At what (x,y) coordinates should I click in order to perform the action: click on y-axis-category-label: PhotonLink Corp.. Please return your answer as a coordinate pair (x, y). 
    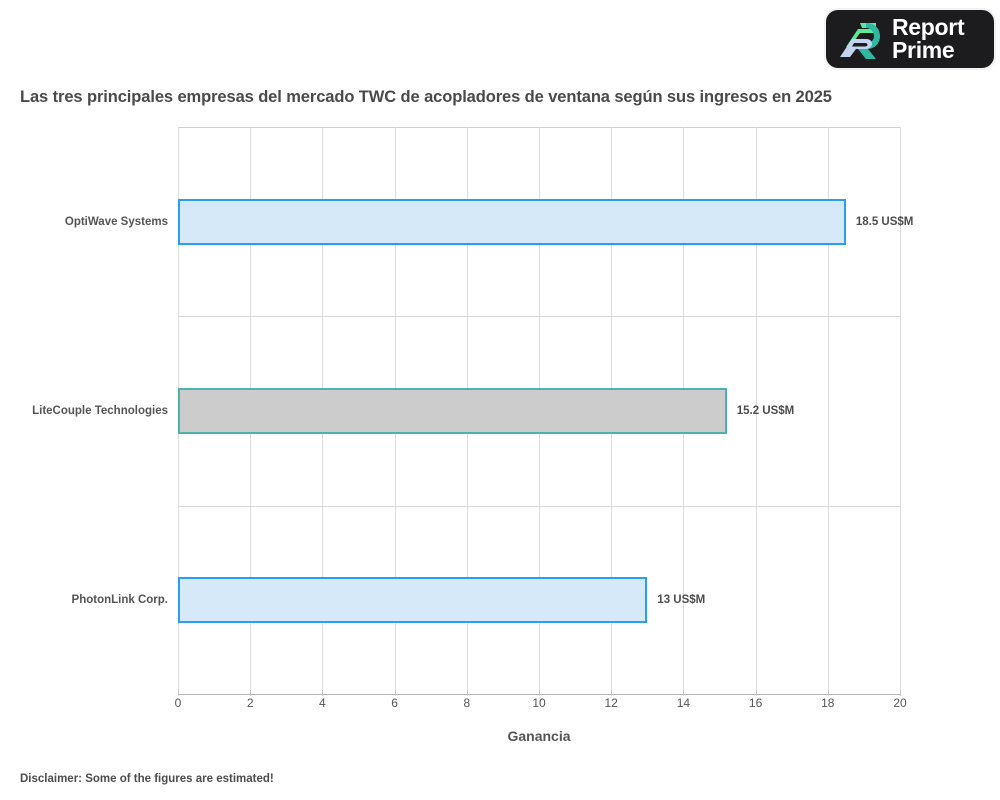
    Looking at the image, I should click on (119, 600).